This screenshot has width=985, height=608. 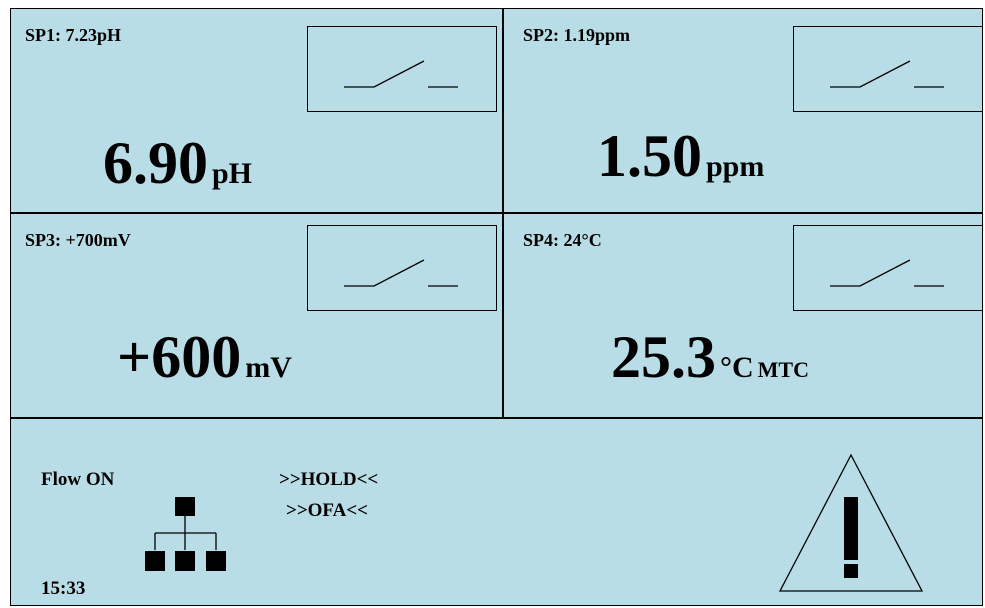 What do you see at coordinates (73, 35) in the screenshot?
I see `setpoint-label-1: SP1: 7.23pH` at bounding box center [73, 35].